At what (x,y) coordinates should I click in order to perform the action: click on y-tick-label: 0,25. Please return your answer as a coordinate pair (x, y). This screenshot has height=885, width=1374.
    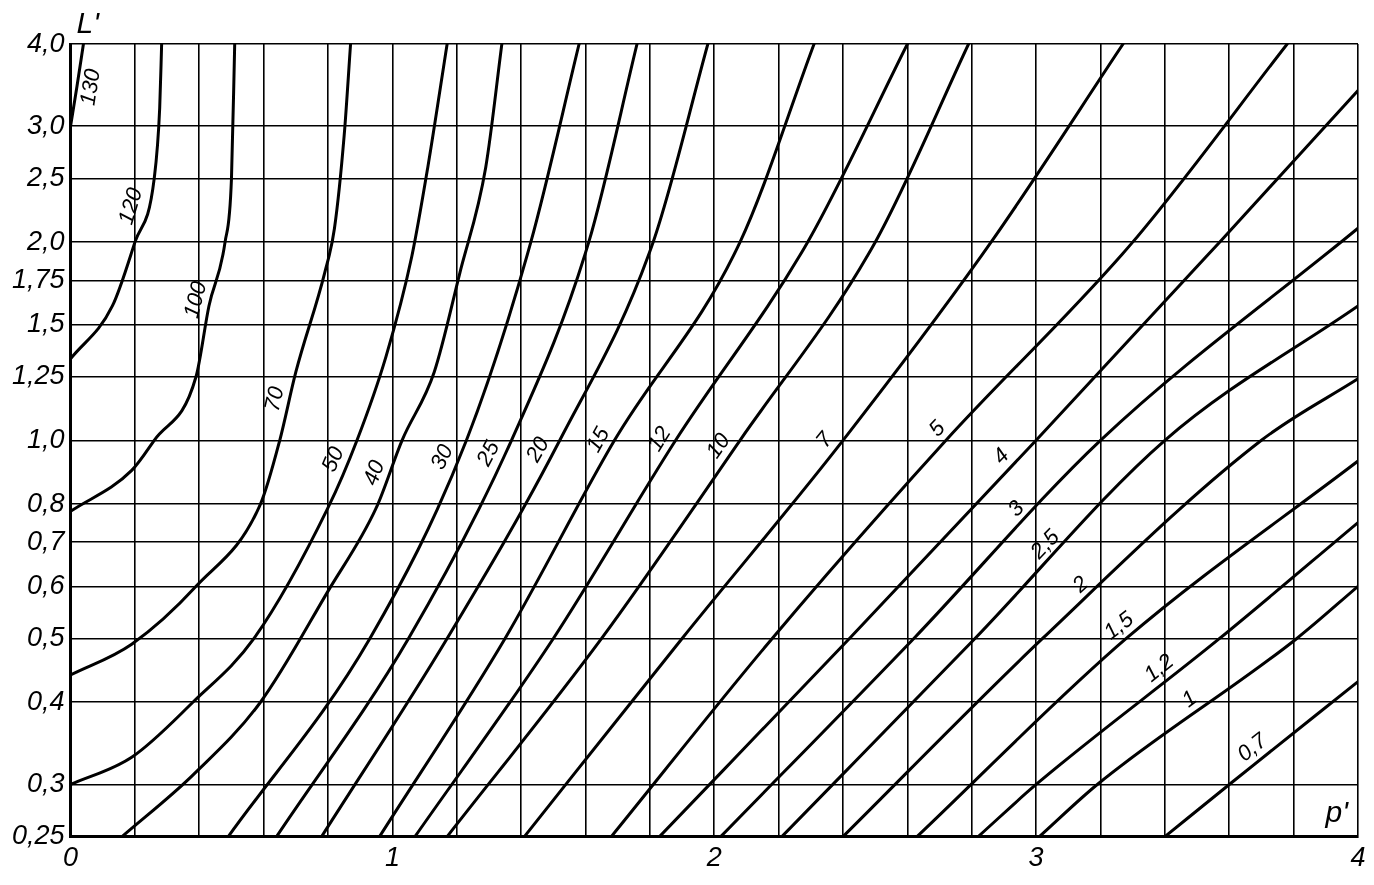
    Looking at the image, I should click on (38, 835).